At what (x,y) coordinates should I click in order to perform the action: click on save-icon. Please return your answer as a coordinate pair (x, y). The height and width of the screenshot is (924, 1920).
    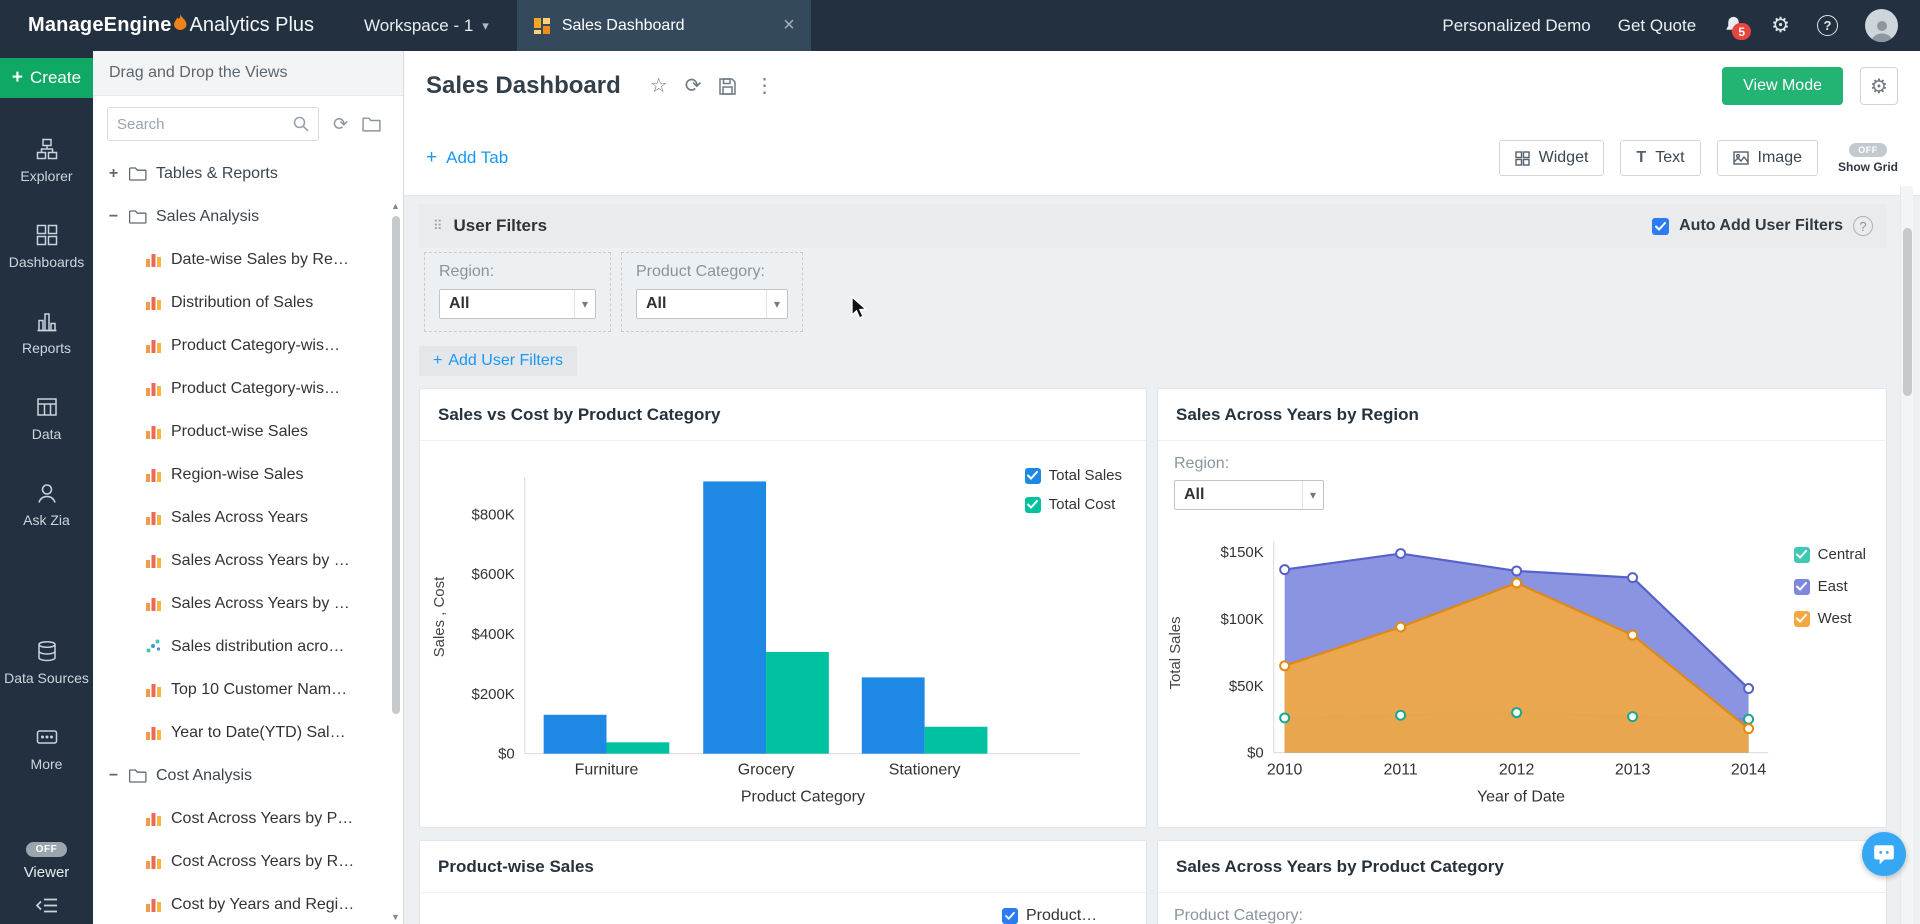
    Looking at the image, I should click on (727, 86).